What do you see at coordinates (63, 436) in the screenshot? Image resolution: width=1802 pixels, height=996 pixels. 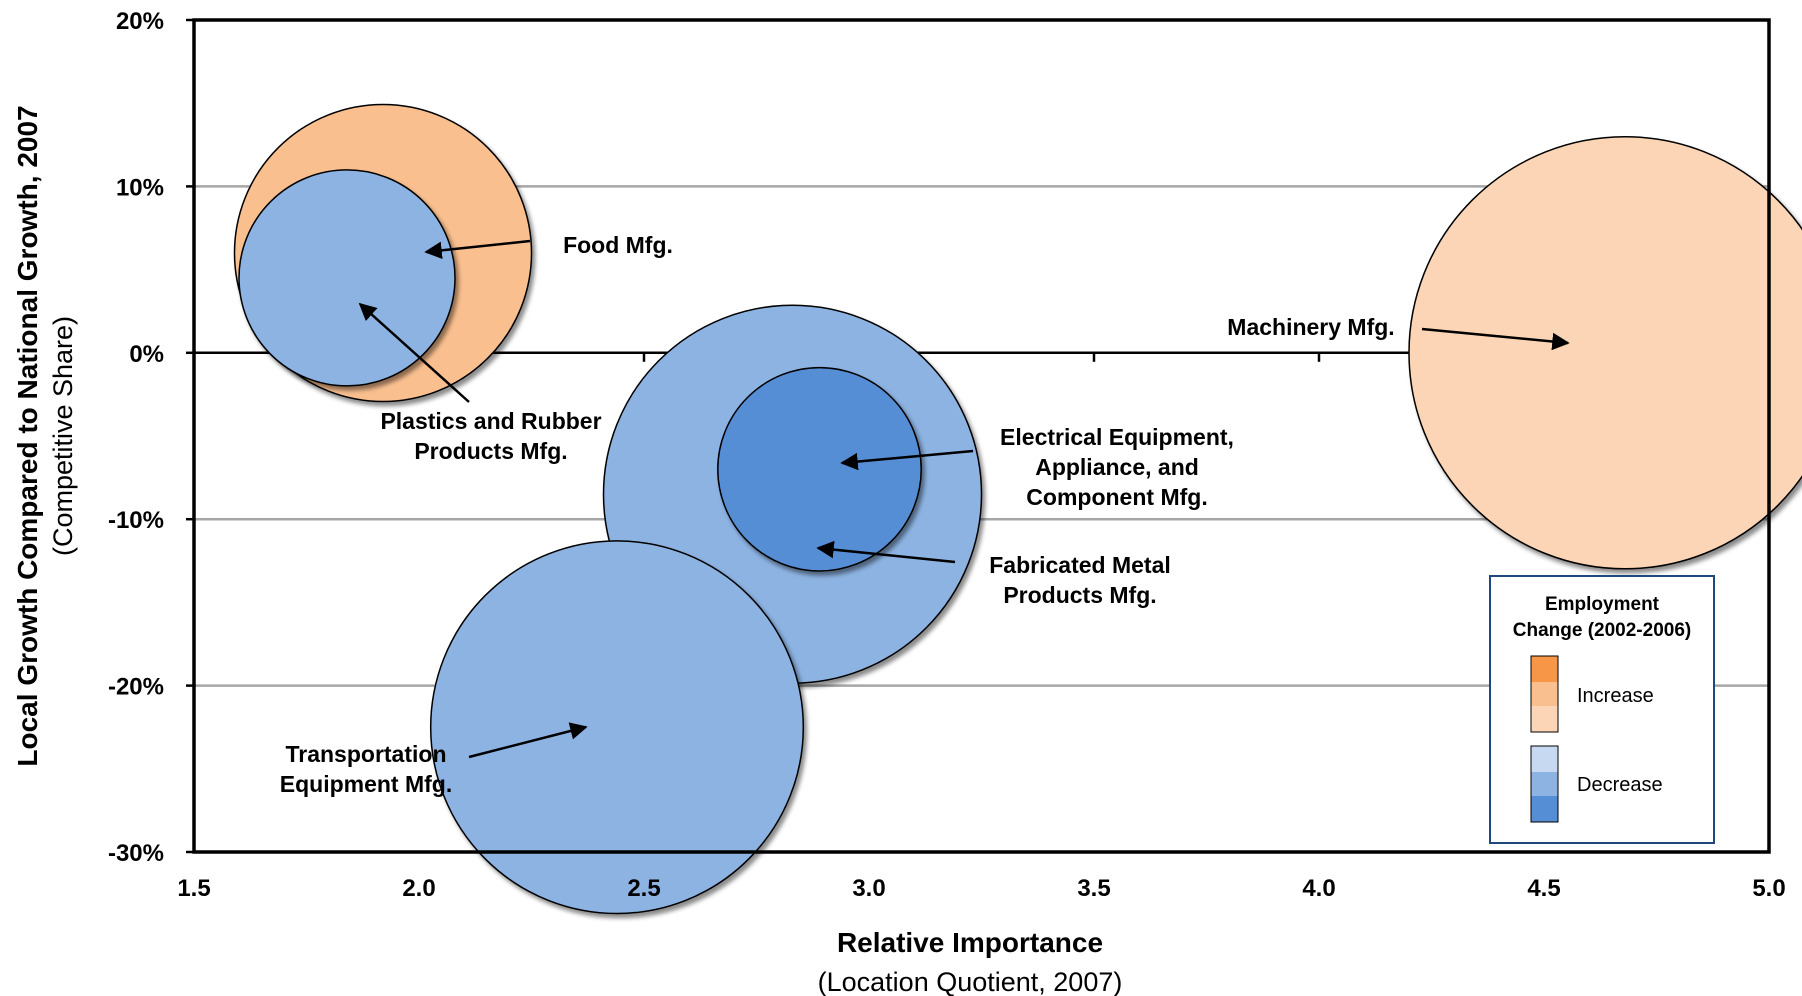 I see `y-axis-subtitle: (Competitive Share)` at bounding box center [63, 436].